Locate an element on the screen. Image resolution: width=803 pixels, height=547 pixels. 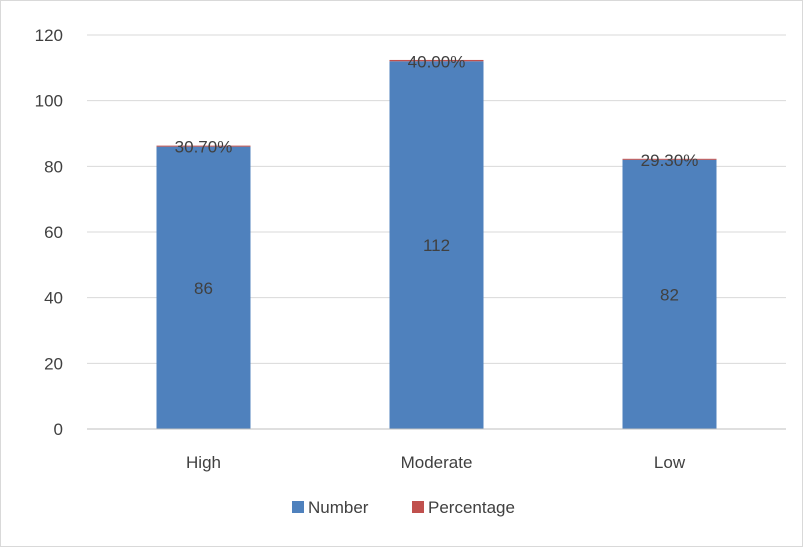
x-category-label: Moderate is located at coordinates (437, 462).